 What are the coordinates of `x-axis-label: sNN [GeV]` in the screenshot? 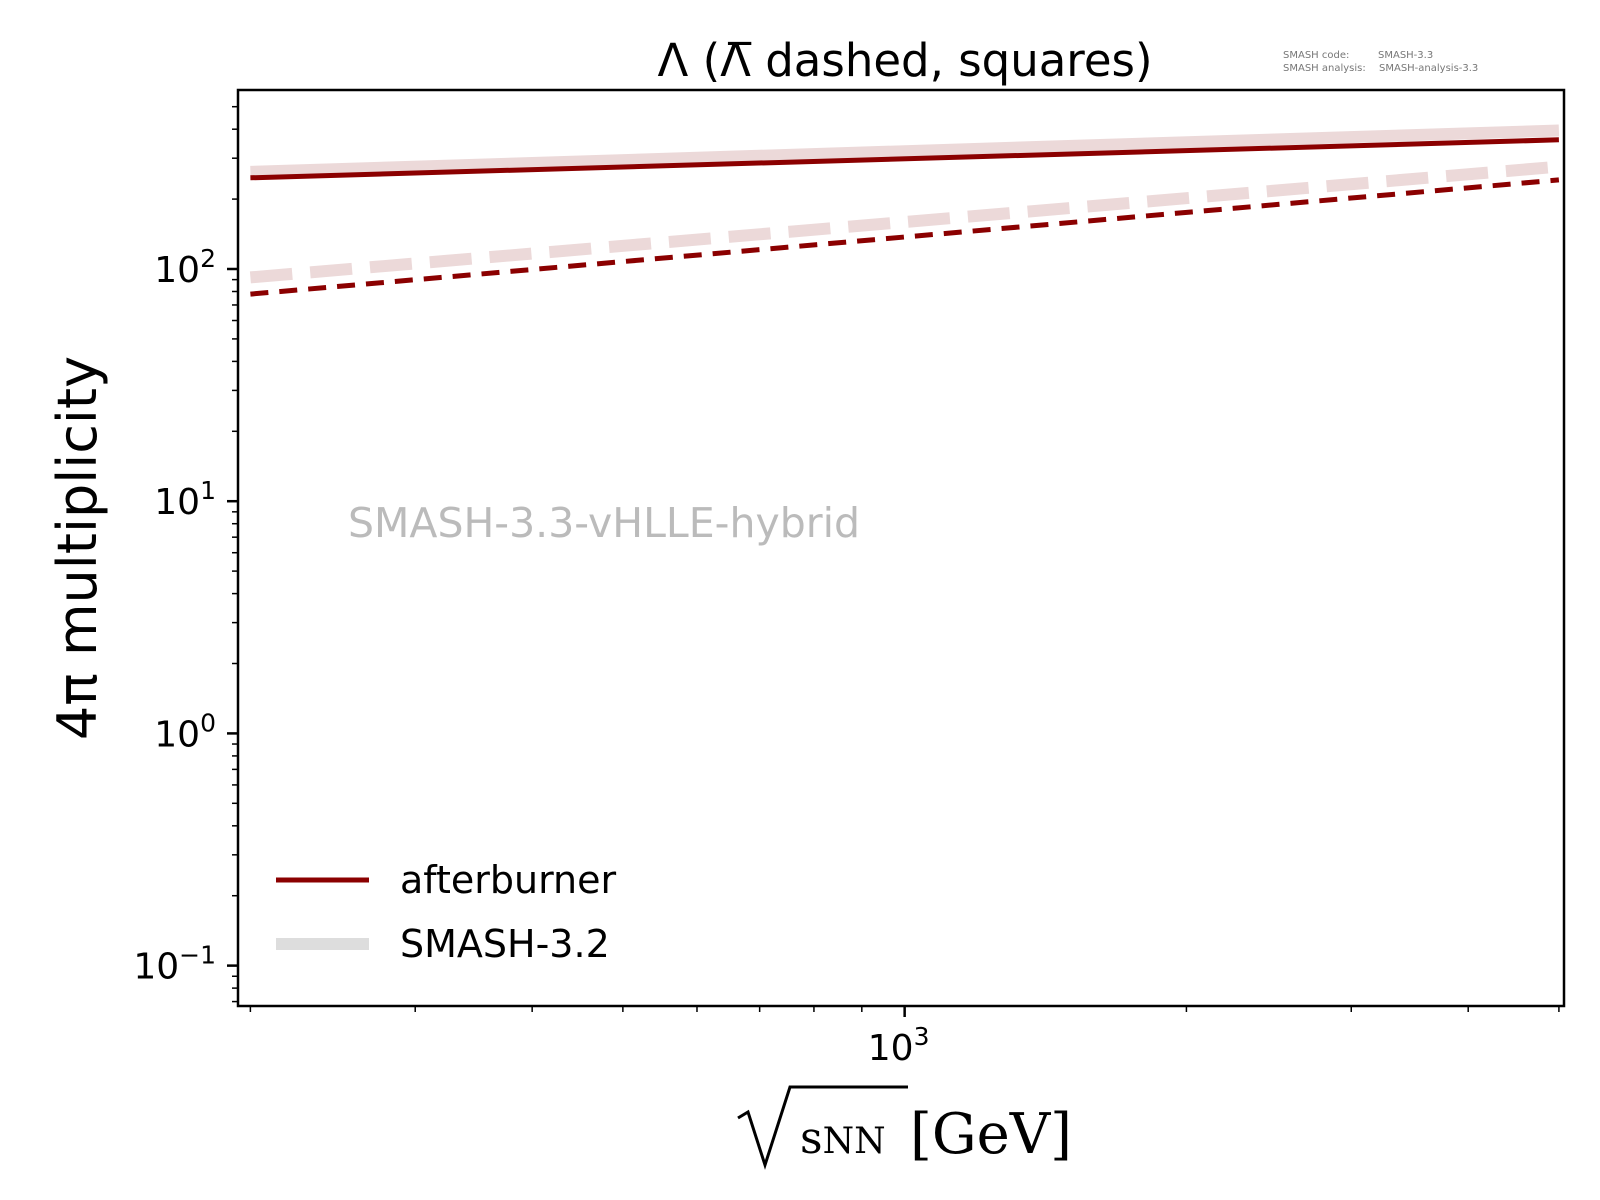 It's located at (904, 1127).